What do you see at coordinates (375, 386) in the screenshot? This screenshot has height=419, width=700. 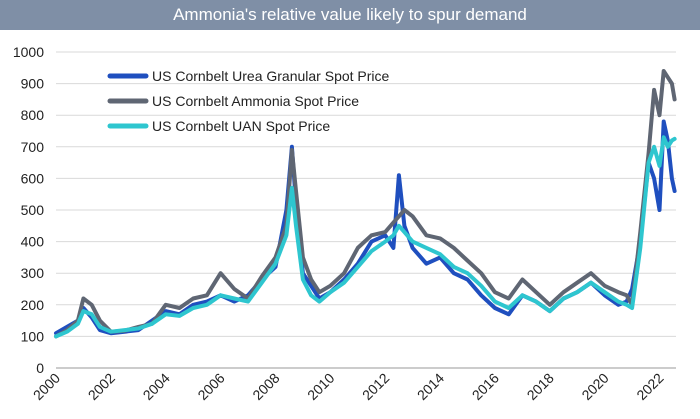 I see `x-tick-label: 2012` at bounding box center [375, 386].